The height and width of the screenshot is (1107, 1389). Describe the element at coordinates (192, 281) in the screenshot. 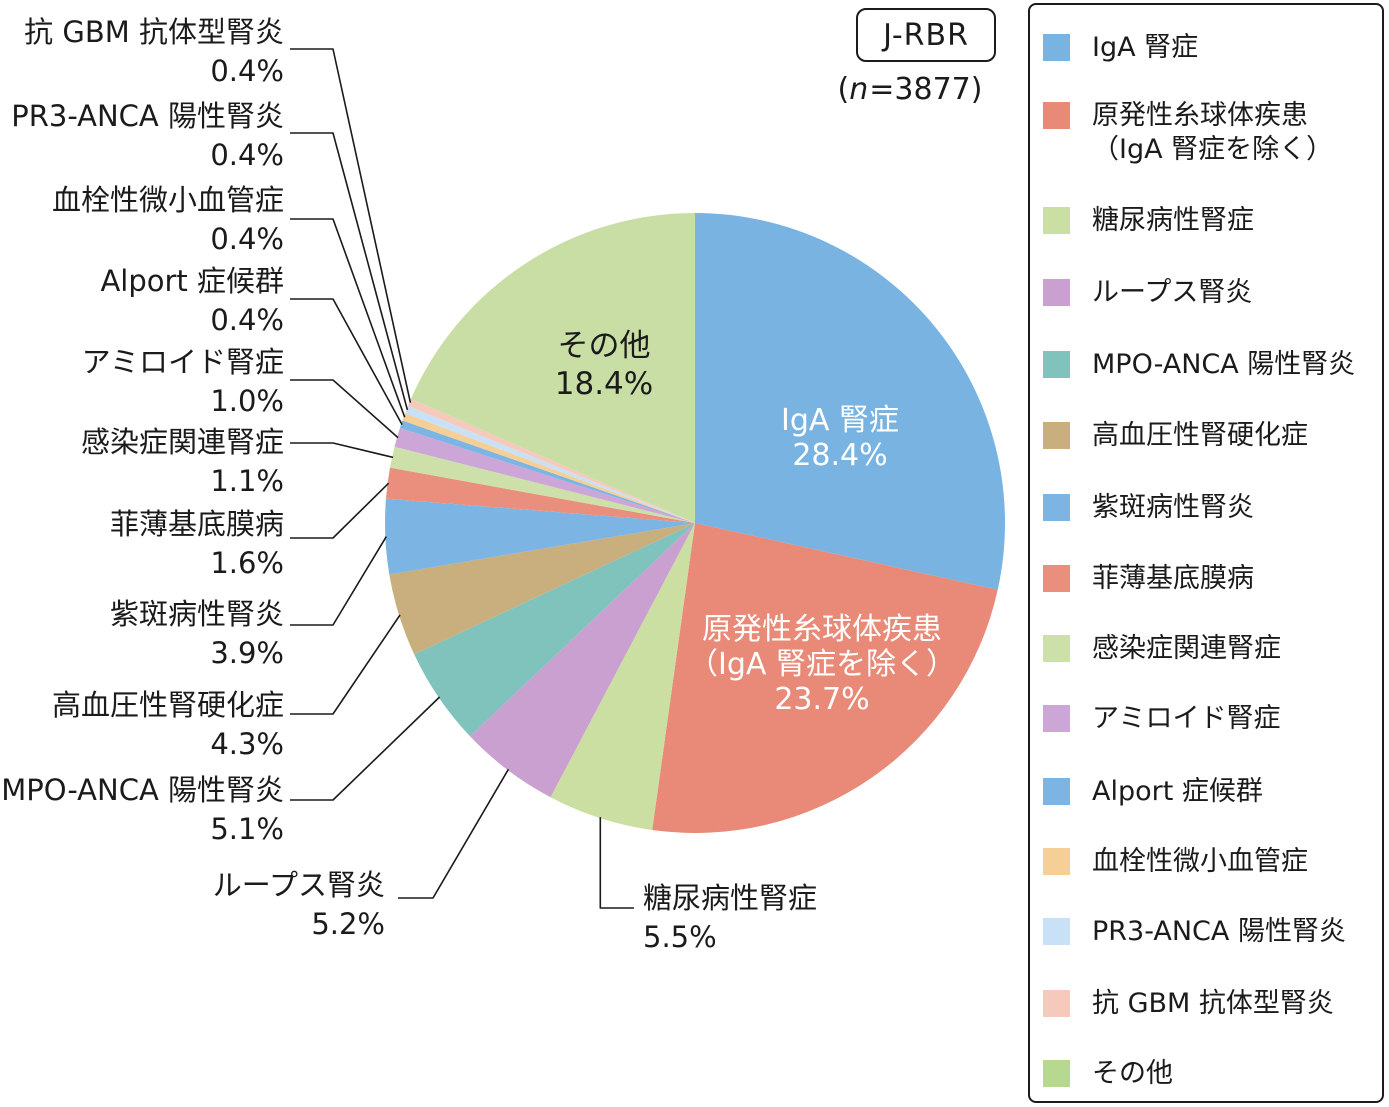

I see `callout-name: Alport 症候群` at that location.